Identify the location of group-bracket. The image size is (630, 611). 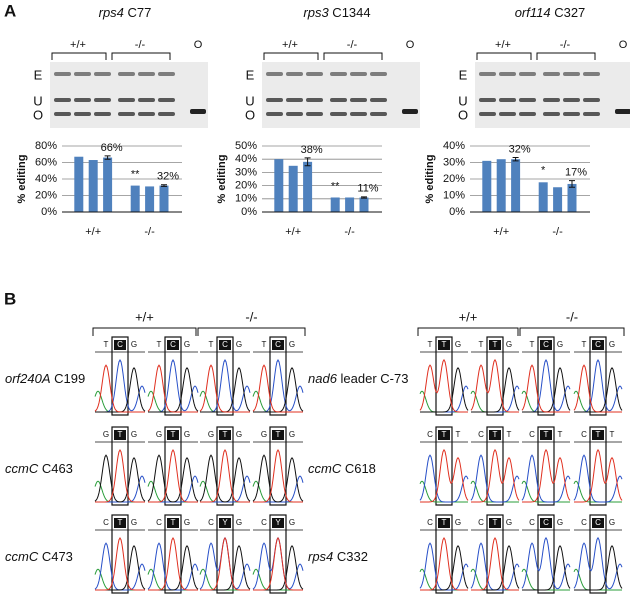
(251, 331).